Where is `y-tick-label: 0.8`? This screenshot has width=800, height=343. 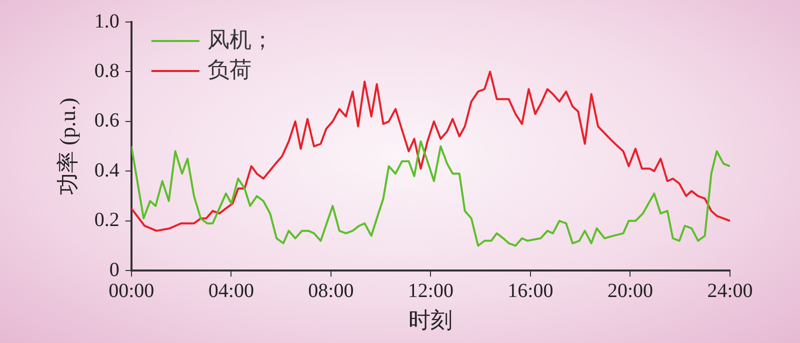 y-tick-label: 0.8 is located at coordinates (107, 71).